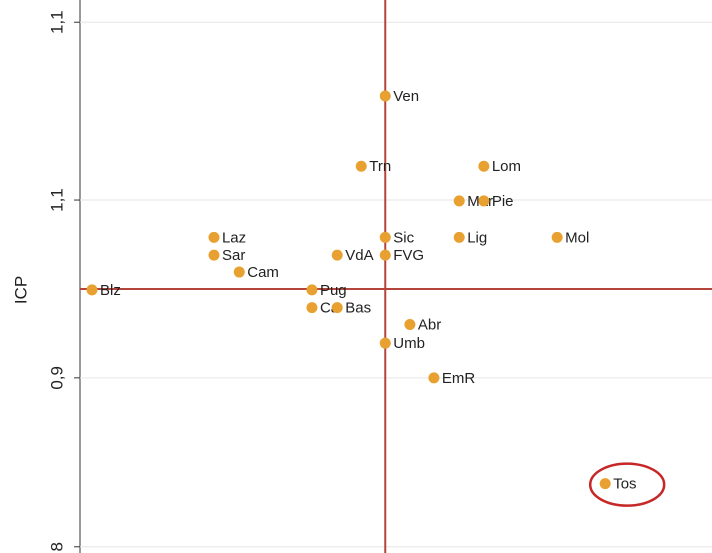 Image resolution: width=712 pixels, height=553 pixels. I want to click on point-label: Tos, so click(624, 484).